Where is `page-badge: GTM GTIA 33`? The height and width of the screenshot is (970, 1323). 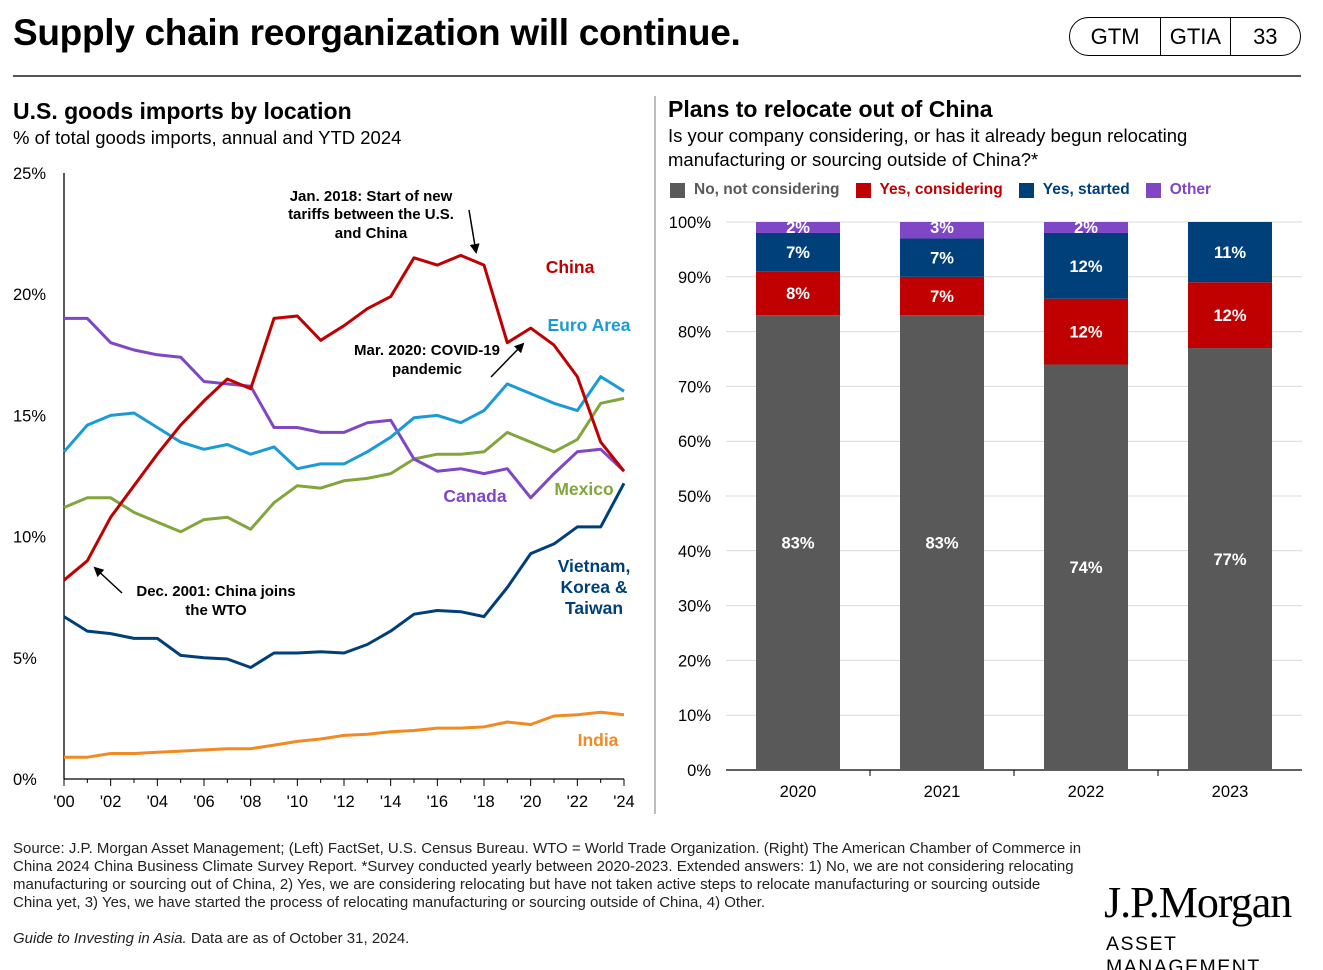
page-badge: GTM GTIA 33 is located at coordinates (1185, 36).